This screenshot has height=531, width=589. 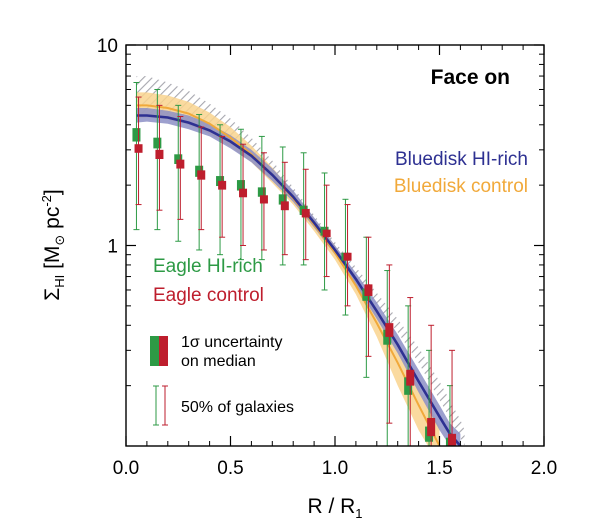 I want to click on legend-spread-label: 50% of galaxies, so click(x=237, y=407).